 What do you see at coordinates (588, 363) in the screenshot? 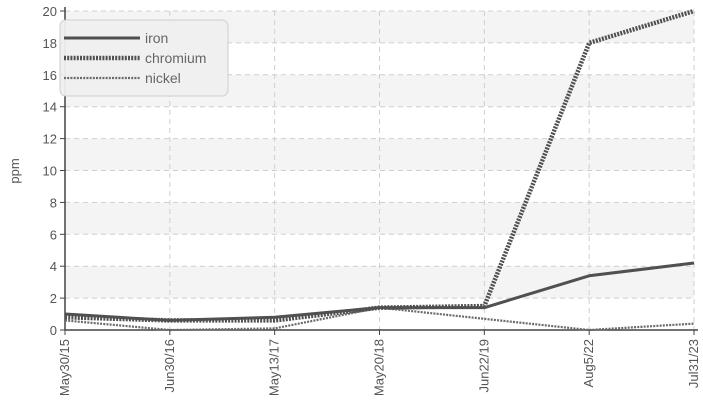
I see `x-tick-label: Aug5/22` at bounding box center [588, 363].